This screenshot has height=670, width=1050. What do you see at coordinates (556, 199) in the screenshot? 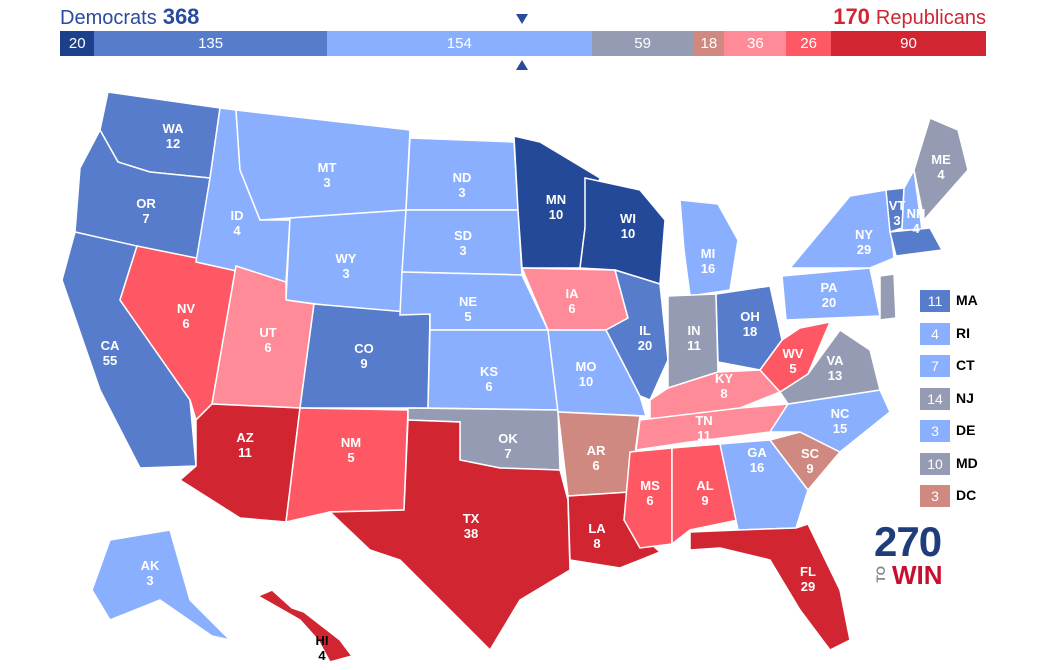
I see `state-label-MN: MN` at bounding box center [556, 199].